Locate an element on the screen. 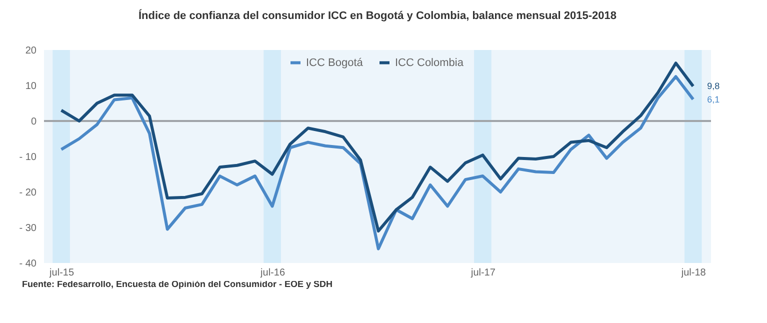 This screenshot has height=323, width=767. y-tick-label: 10 is located at coordinates (31, 86).